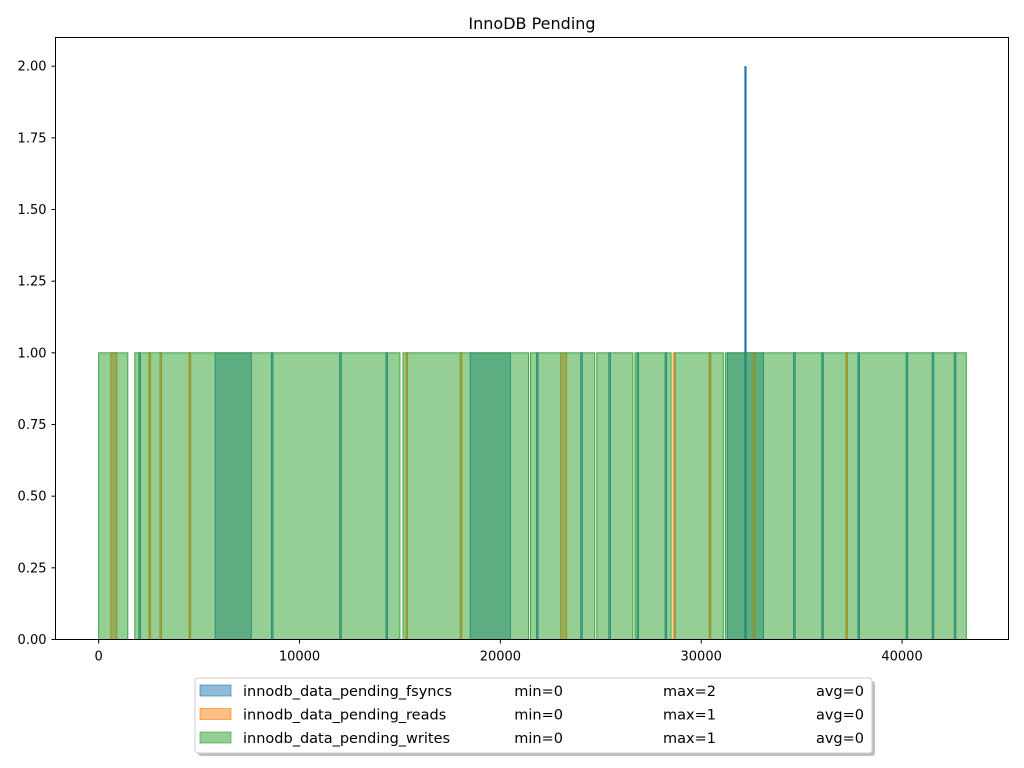  What do you see at coordinates (840, 739) in the screenshot?
I see `legend-avg-2: avg=0` at bounding box center [840, 739].